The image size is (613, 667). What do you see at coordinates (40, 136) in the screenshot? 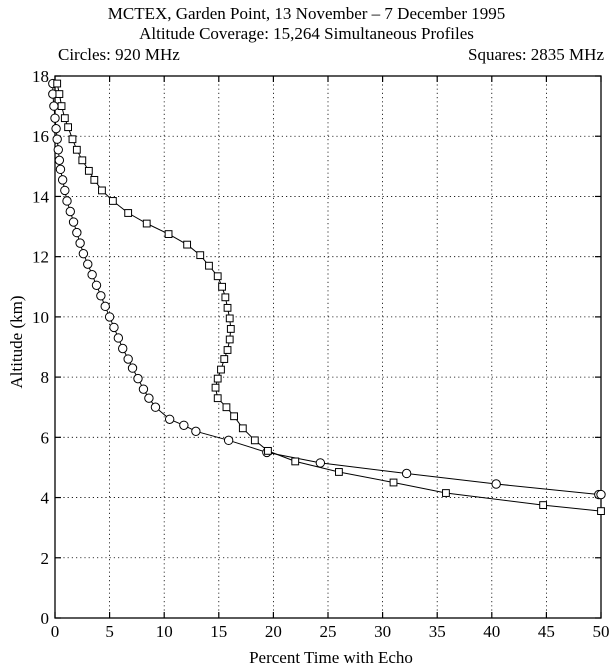
I see `y-tick-label: 16` at bounding box center [40, 136].